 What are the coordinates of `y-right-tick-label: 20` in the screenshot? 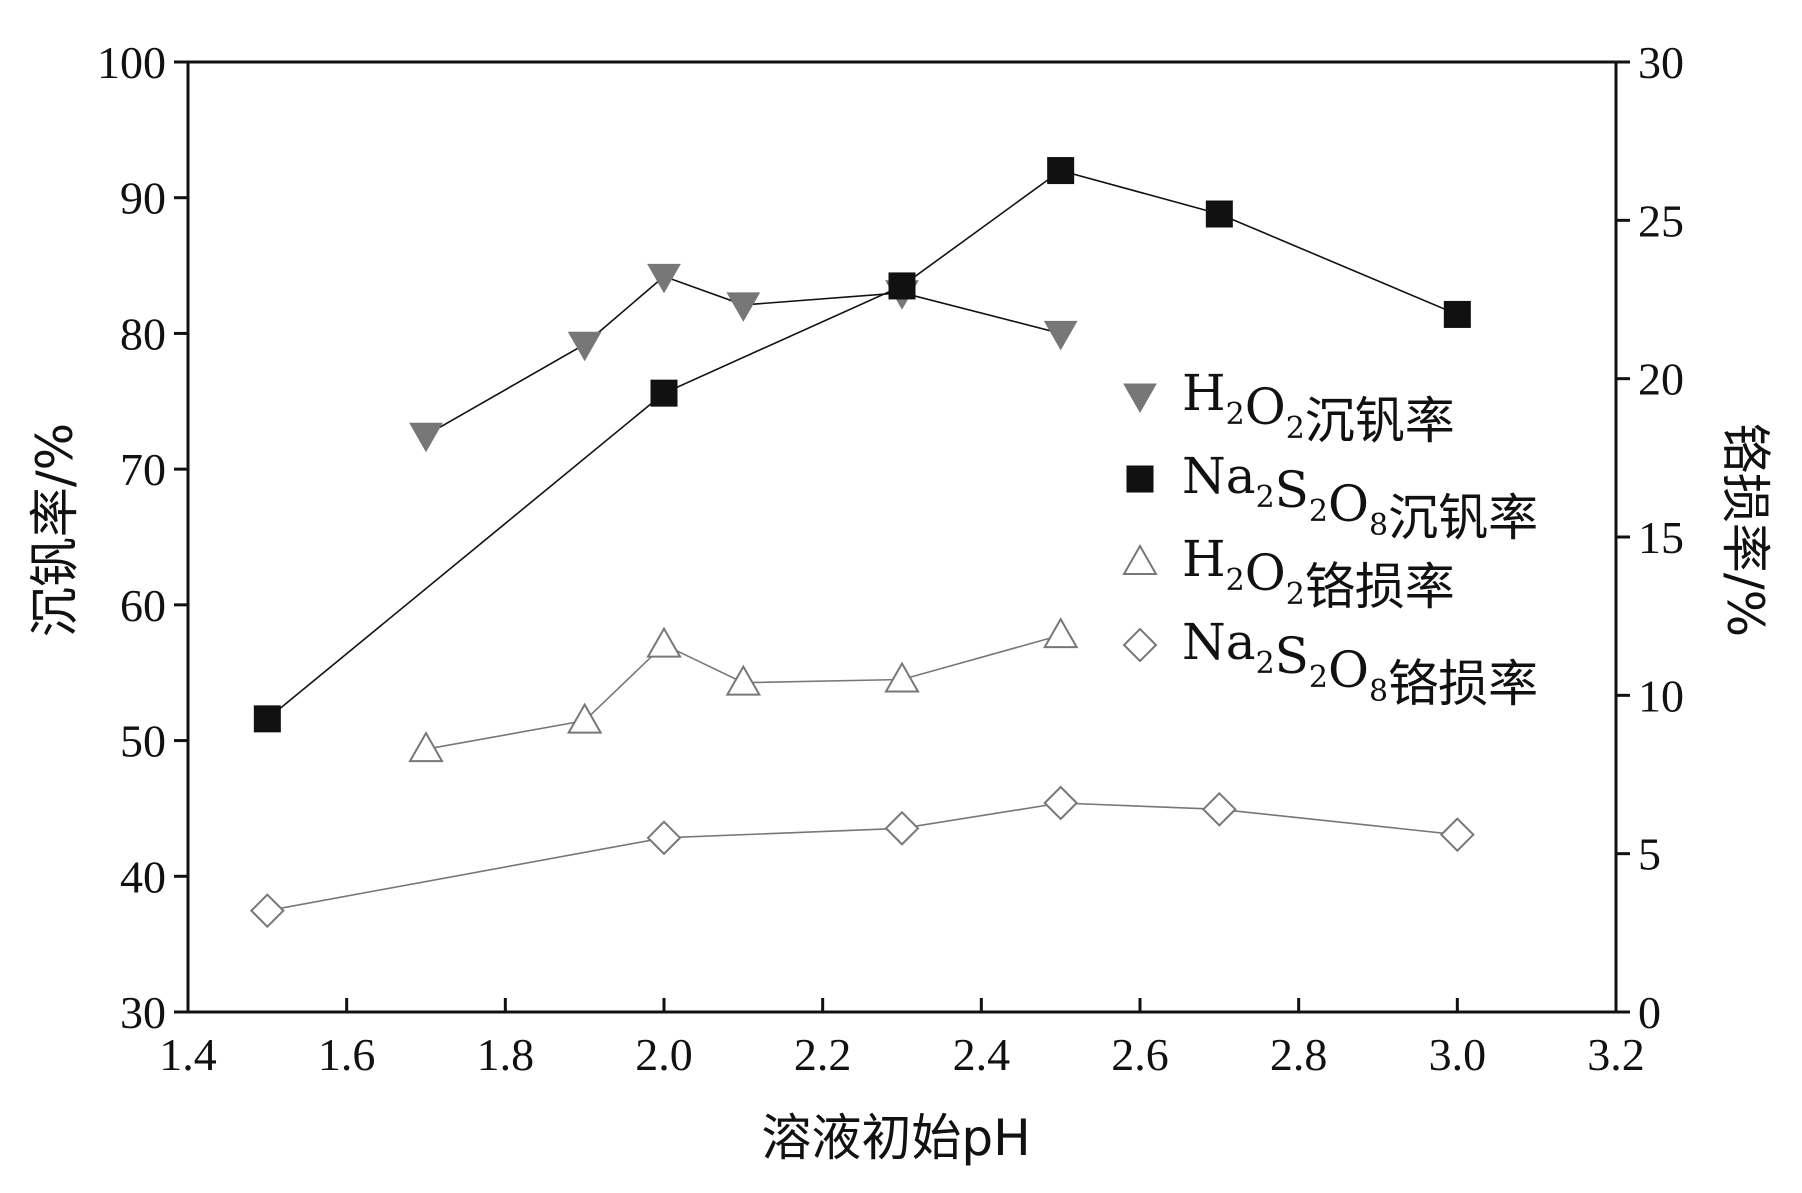 It's located at (1661, 379).